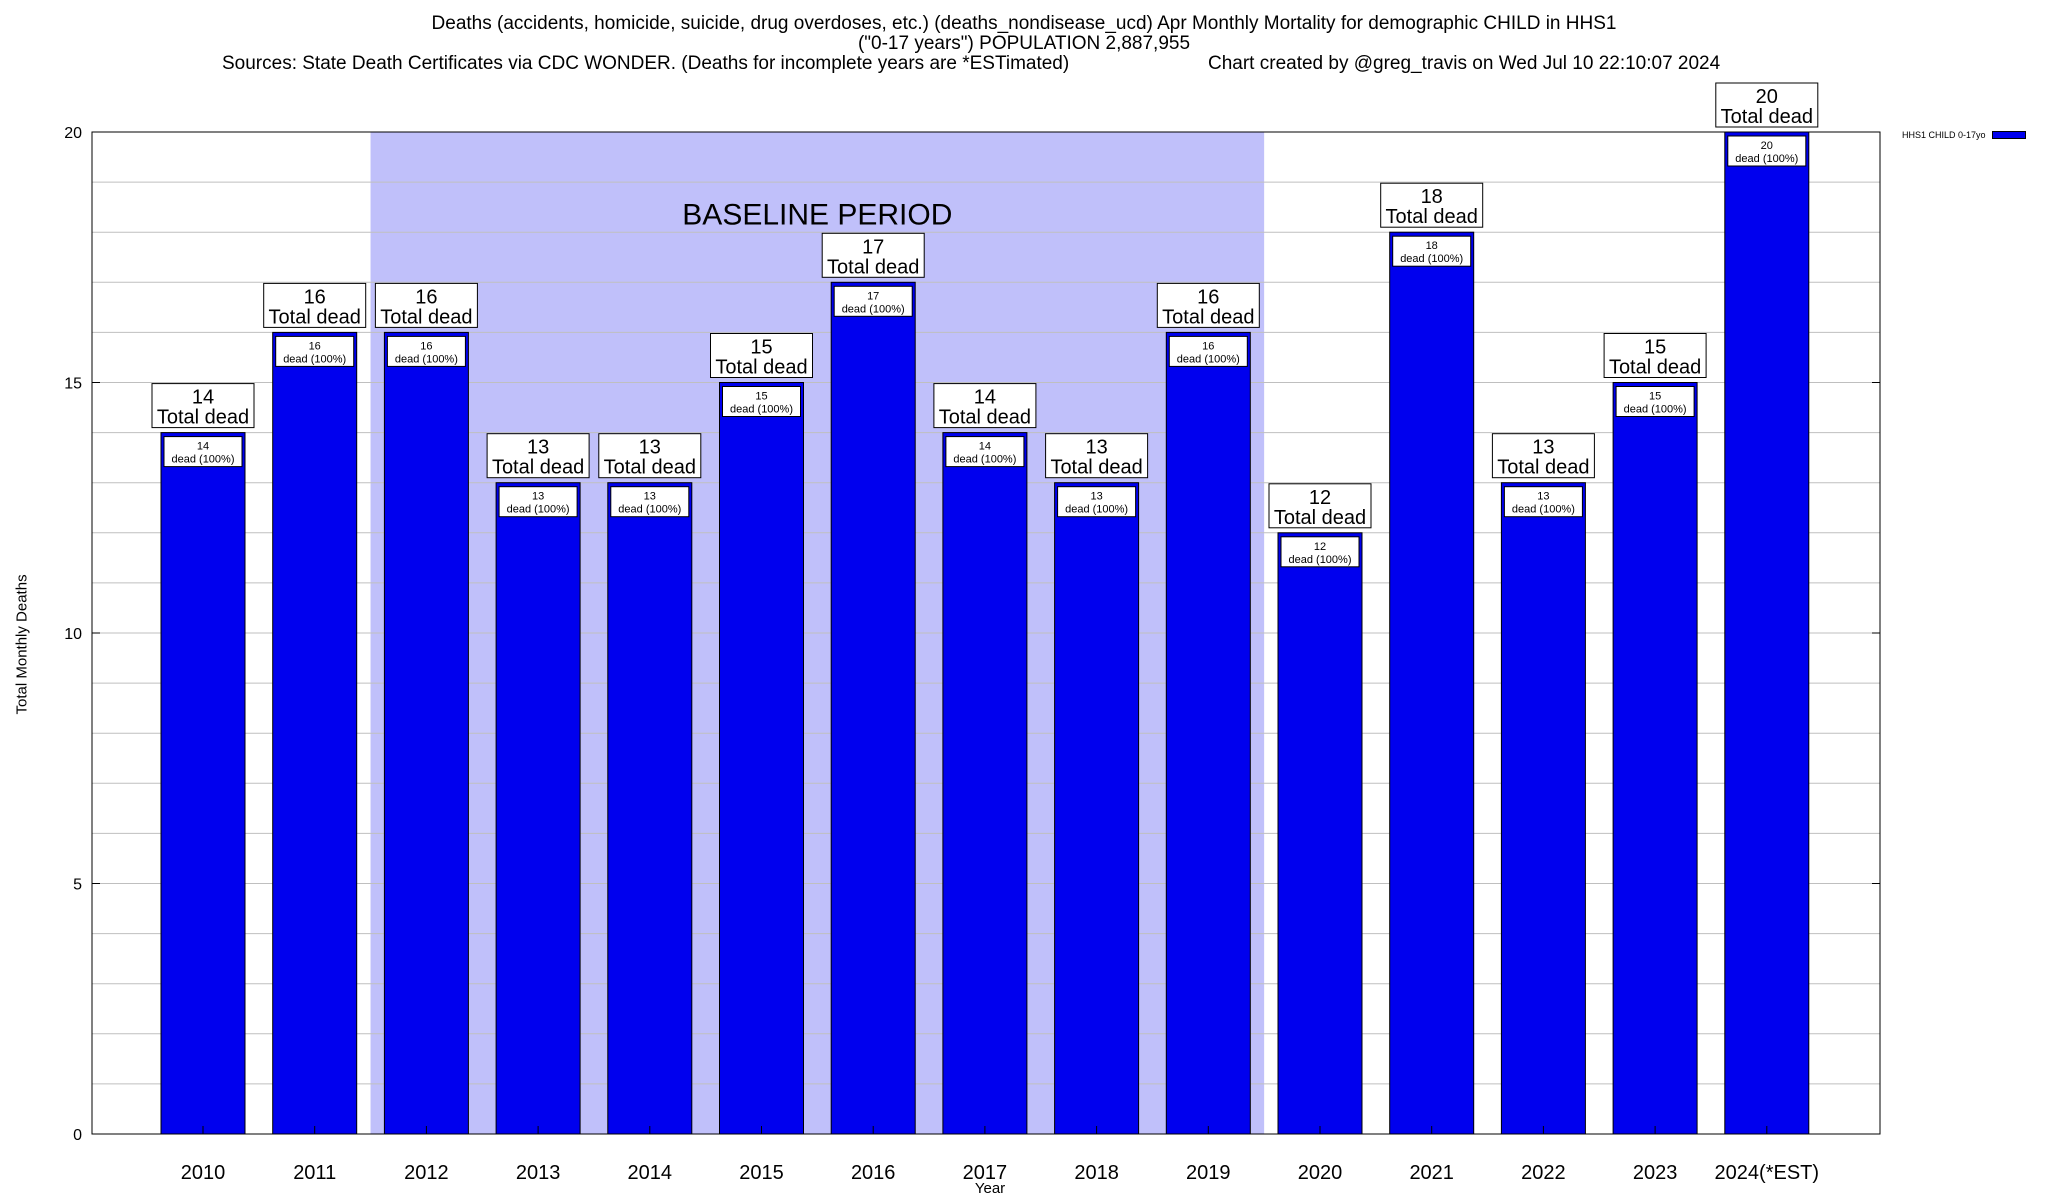  Describe the element at coordinates (1767, 1173) in the screenshot. I see `x-tick-label: 2024(*EST)` at that location.